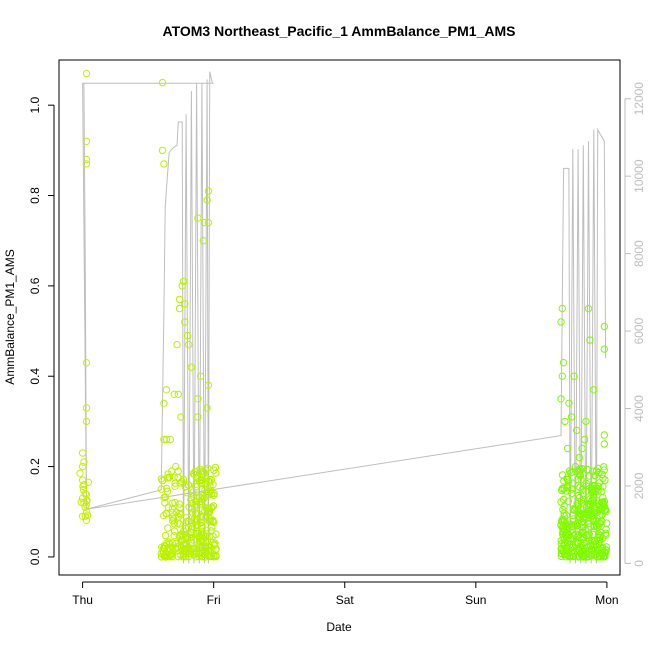 The height and width of the screenshot is (650, 650). Describe the element at coordinates (639, 253) in the screenshot. I see `y2-tick-label: 8000` at that location.